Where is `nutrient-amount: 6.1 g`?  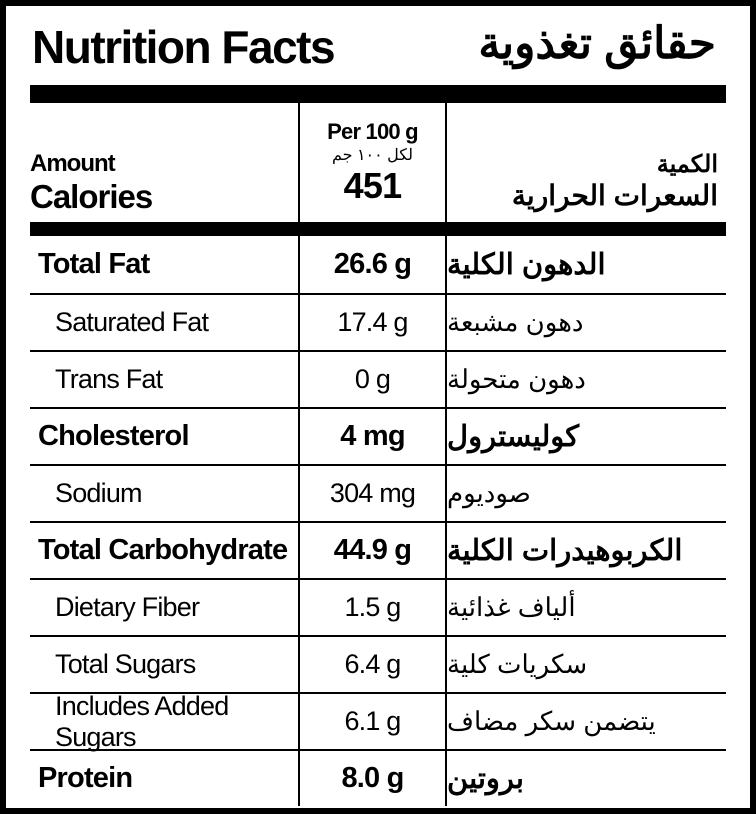 nutrient-amount: 6.1 g is located at coordinates (372, 720).